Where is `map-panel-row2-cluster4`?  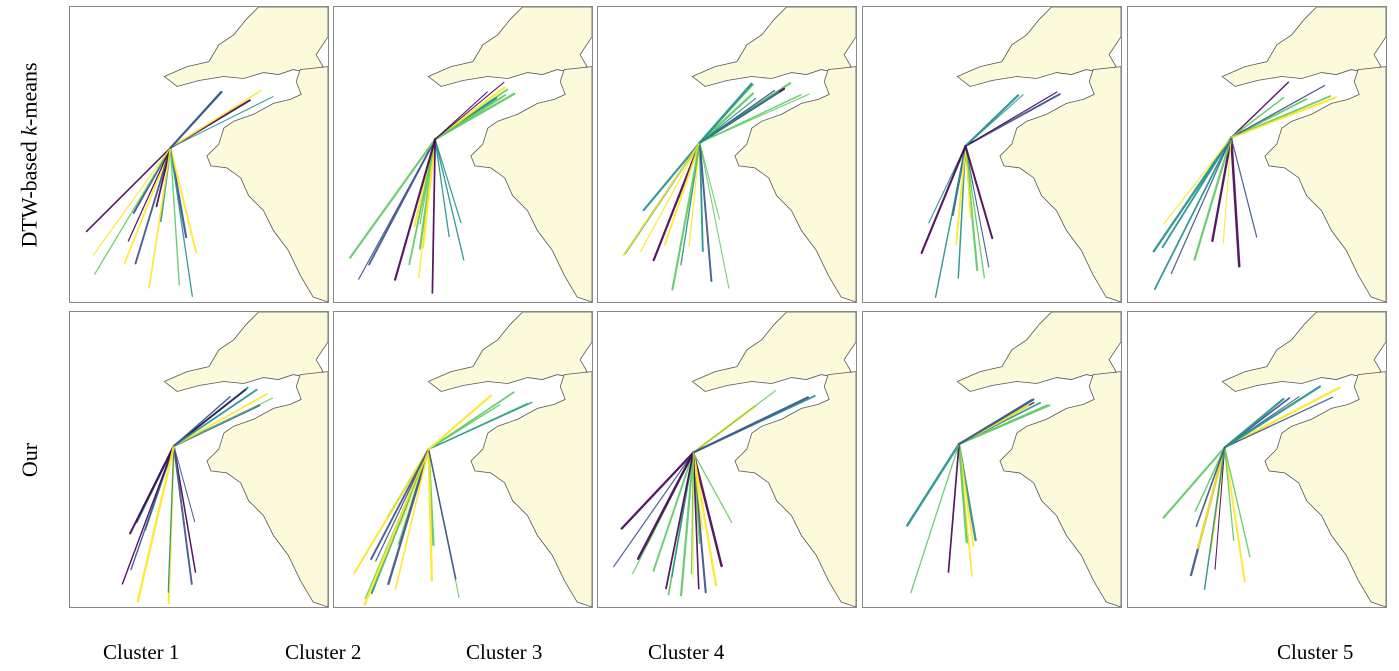
map-panel-row2-cluster4 is located at coordinates (992, 459).